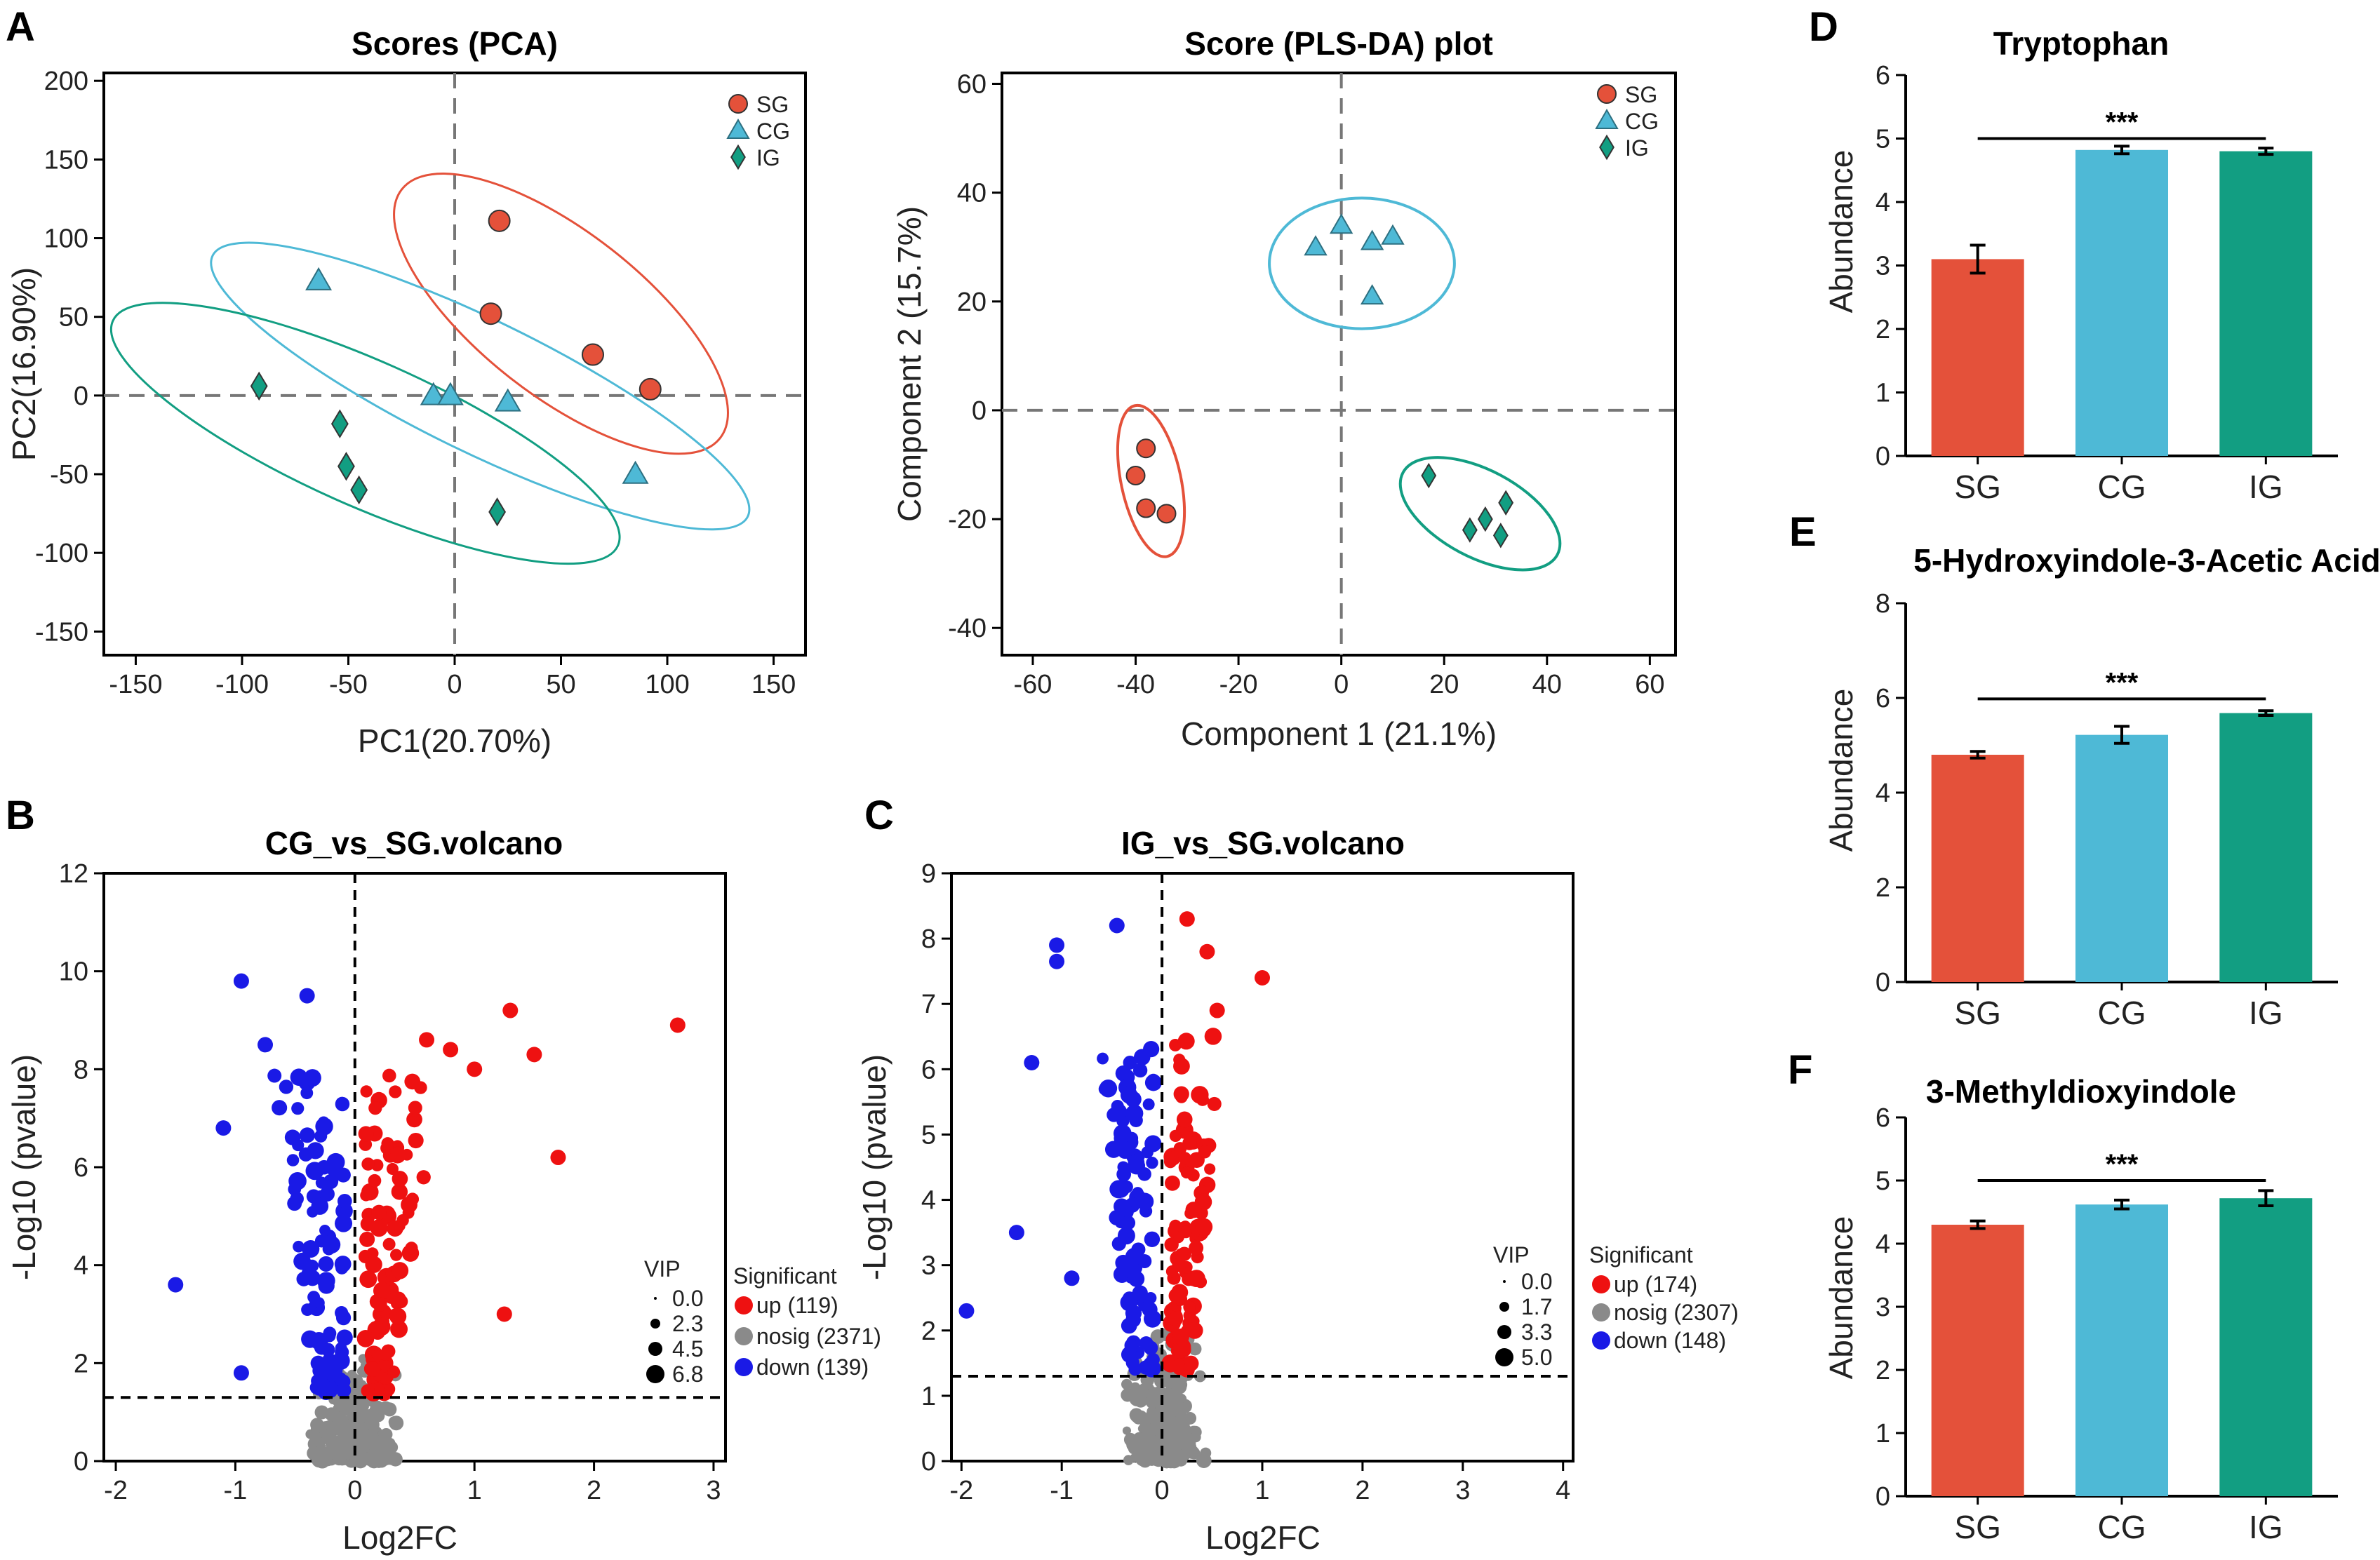 The height and width of the screenshot is (1560, 2380). Describe the element at coordinates (1841, 1298) in the screenshot. I see `bar-3mdi-ylabel: Abundance` at that location.